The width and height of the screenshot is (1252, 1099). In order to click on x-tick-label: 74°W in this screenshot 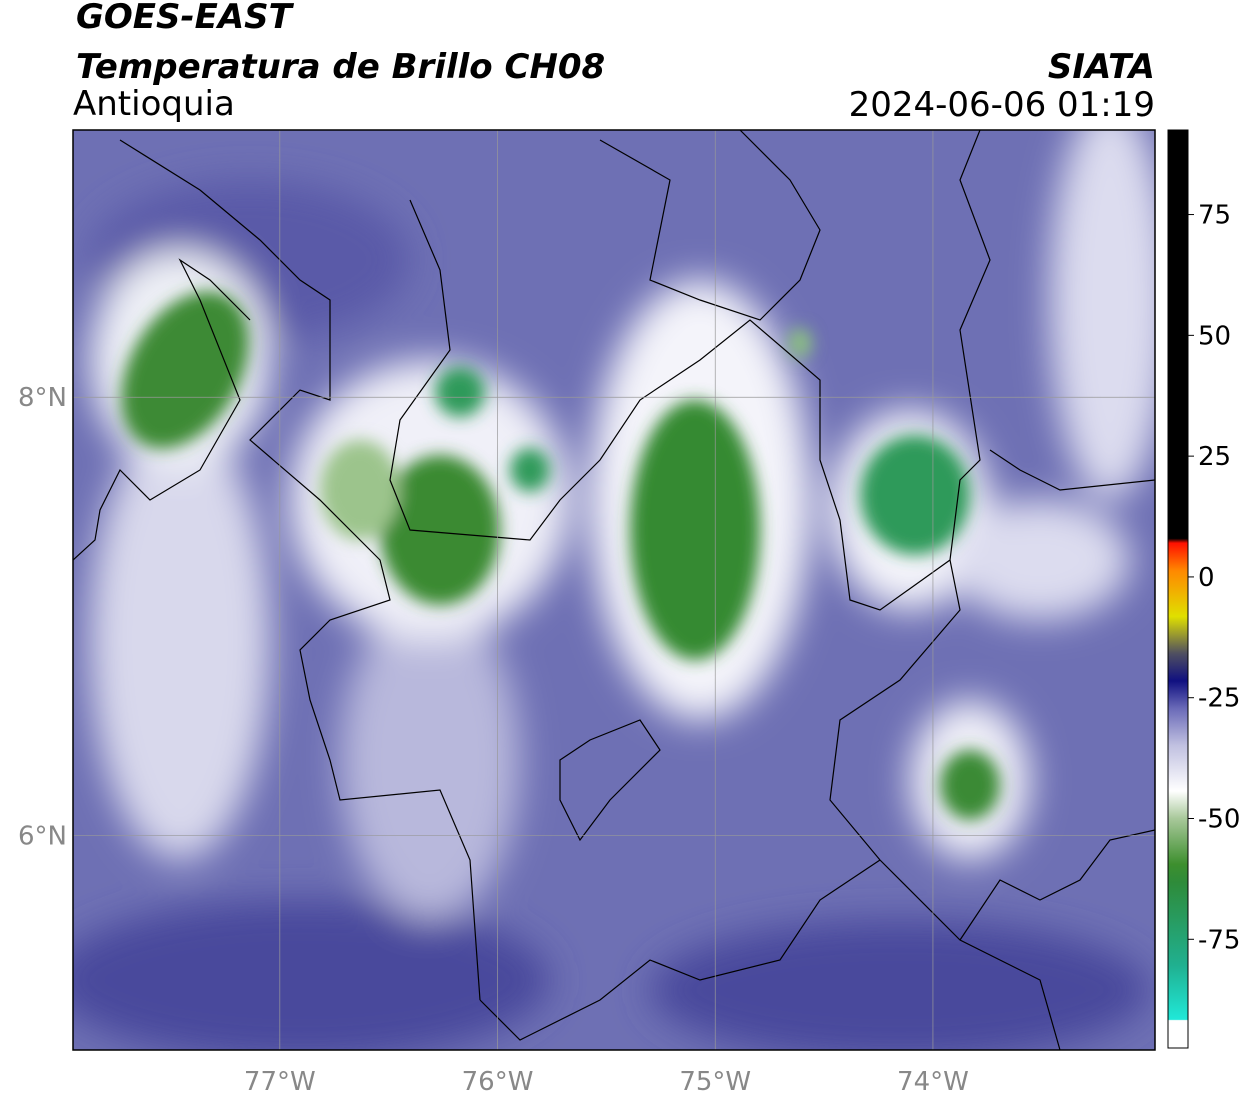, I will do `click(933, 1082)`.